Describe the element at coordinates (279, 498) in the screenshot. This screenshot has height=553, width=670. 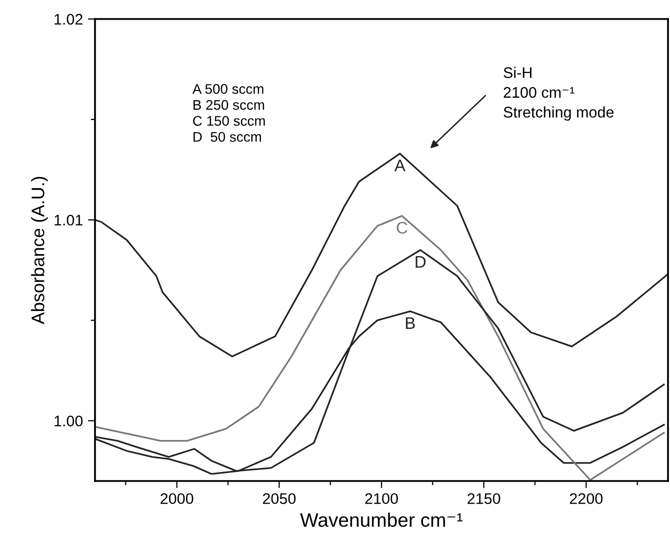
I see `x-tick-label: 2050` at that location.